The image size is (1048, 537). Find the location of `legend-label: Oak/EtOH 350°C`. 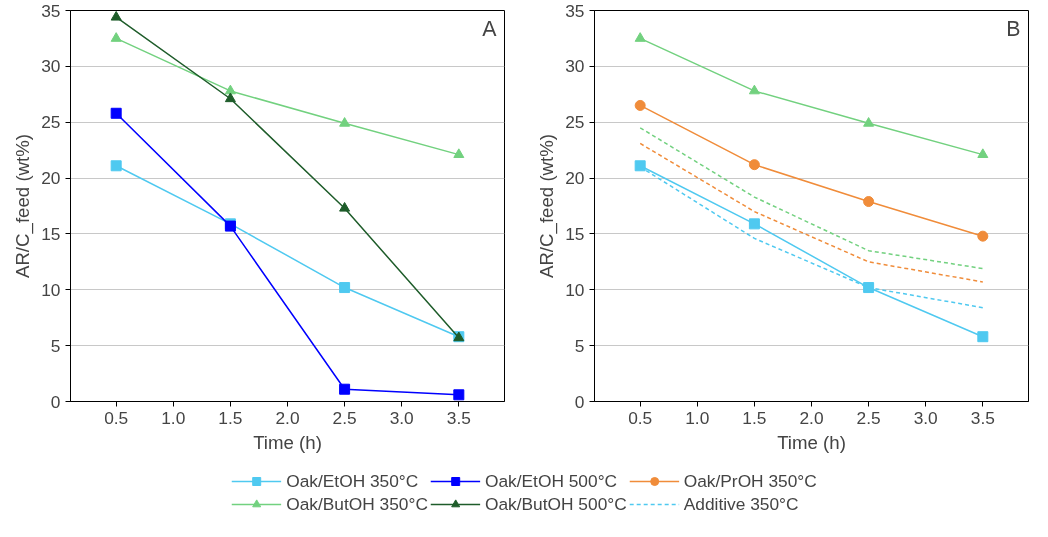

legend-label: Oak/EtOH 350°C is located at coordinates (352, 481).